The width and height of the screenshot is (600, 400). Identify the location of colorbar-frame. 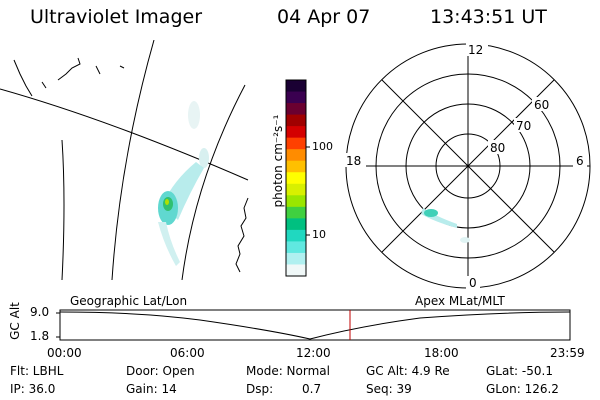
(296, 178).